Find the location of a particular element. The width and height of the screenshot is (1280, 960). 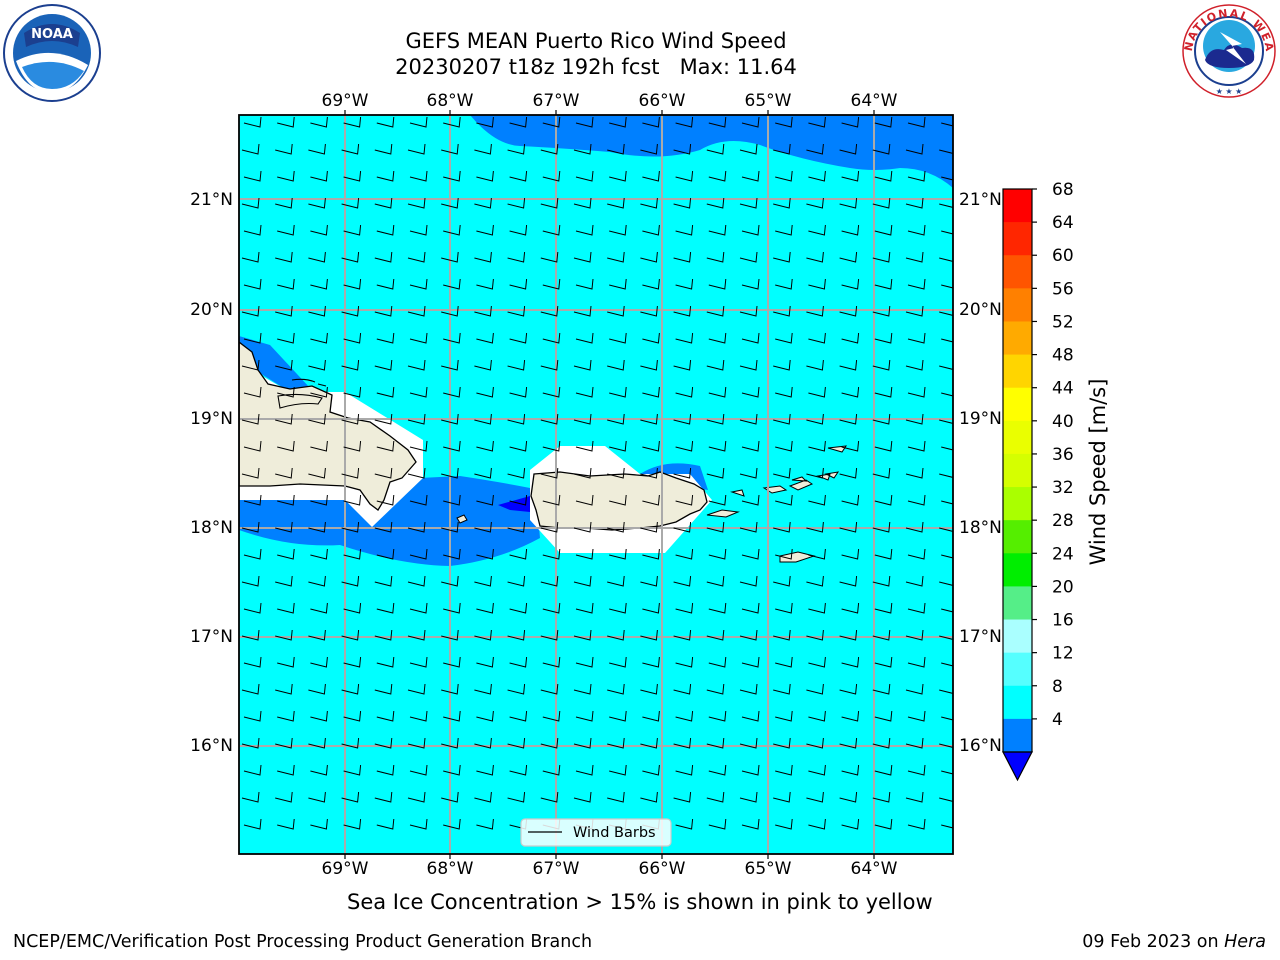

colorbar-tick-label: 16 is located at coordinates (1063, 621).